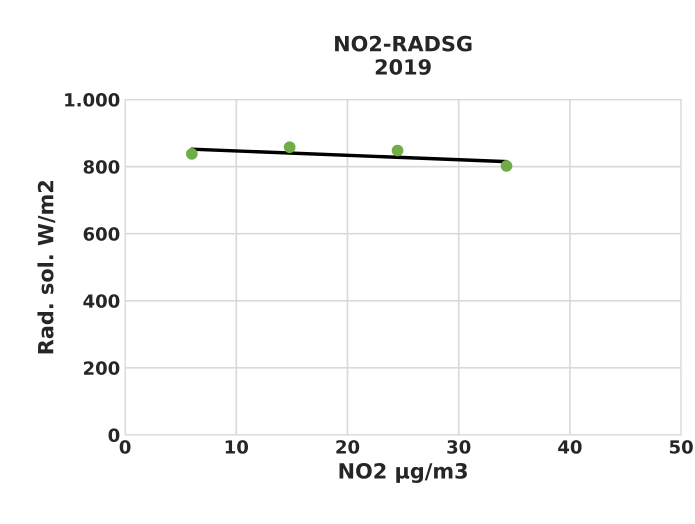 This screenshot has width=695, height=524. I want to click on y-tick-label: 800, so click(102, 167).